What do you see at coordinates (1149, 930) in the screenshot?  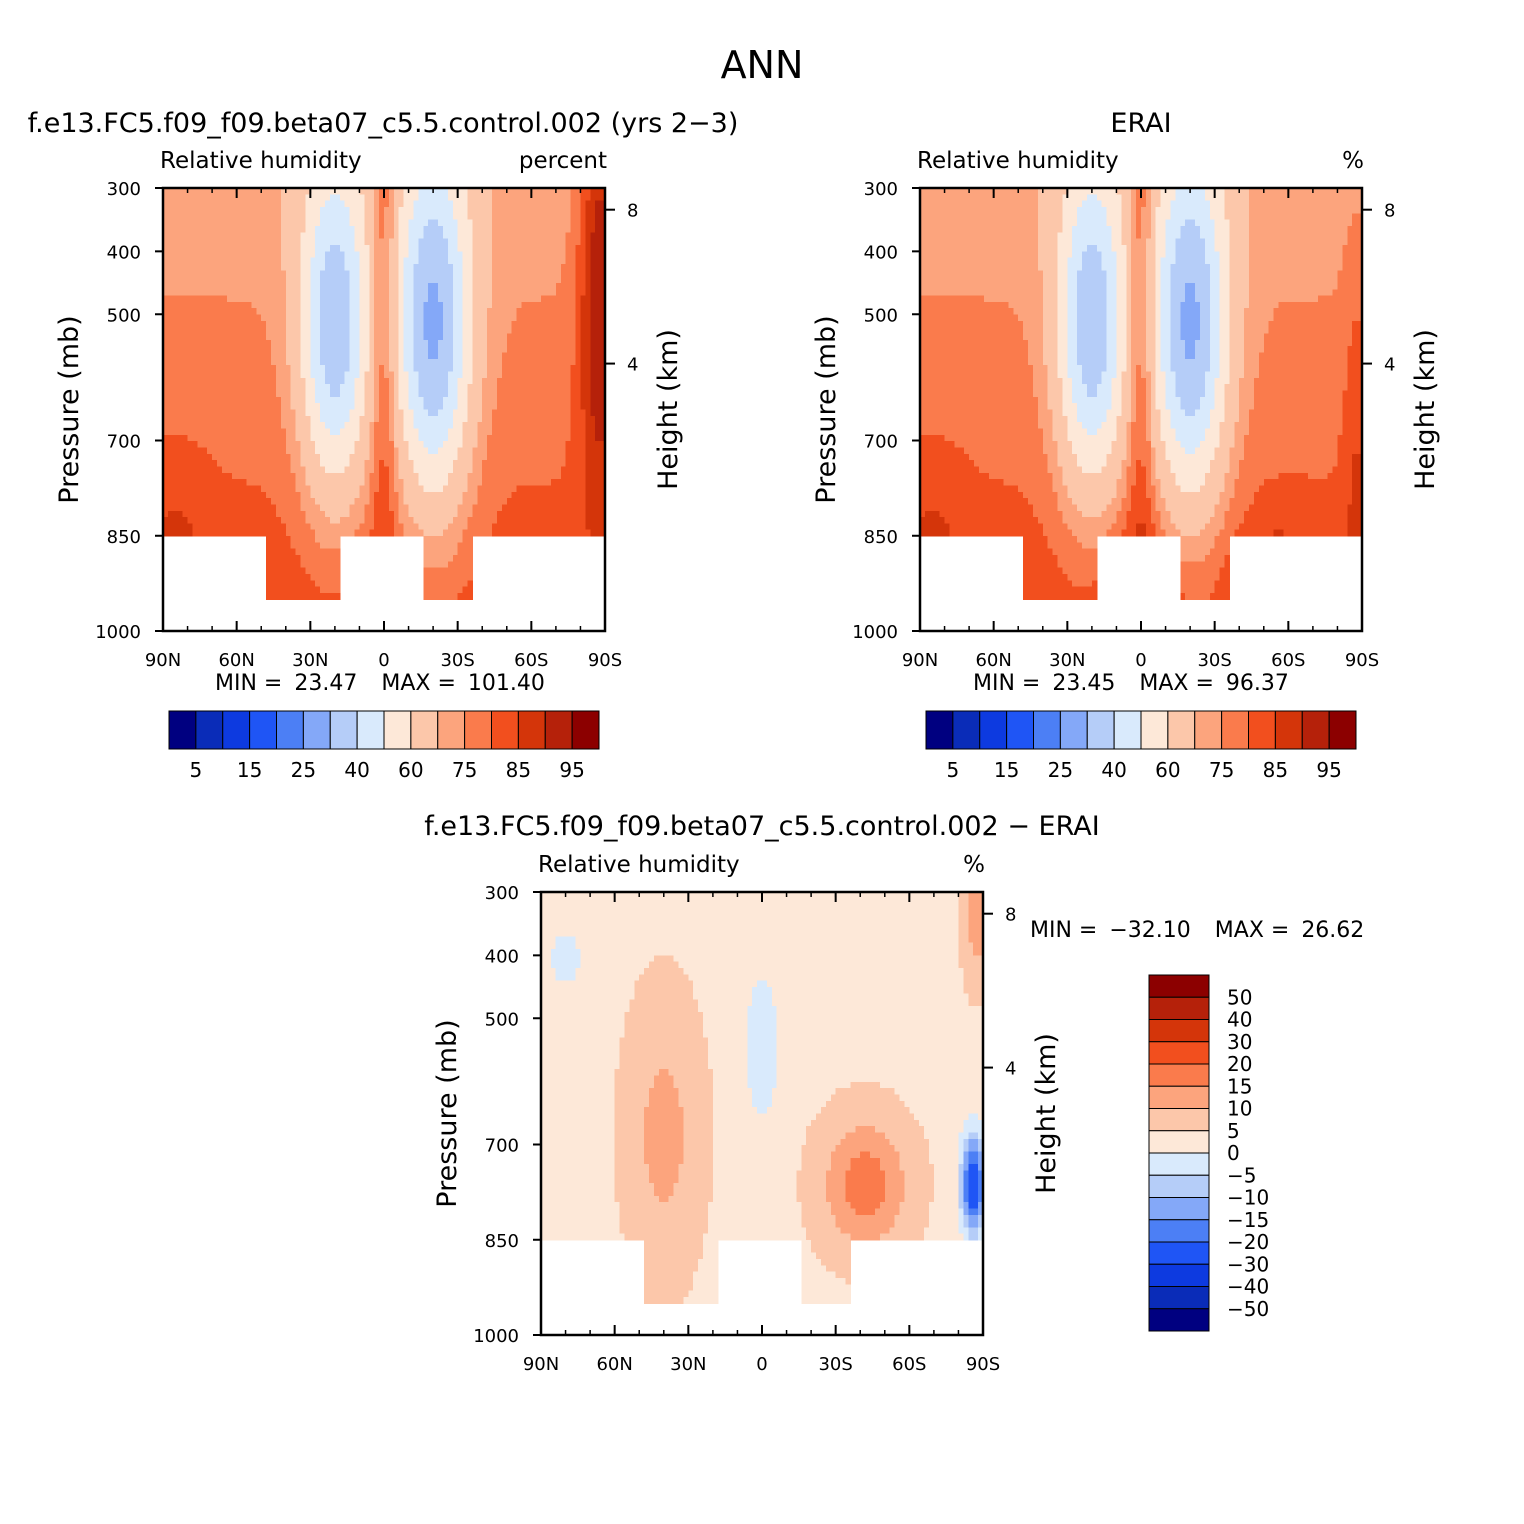 I see `minmax-min-value: −32.10` at bounding box center [1149, 930].